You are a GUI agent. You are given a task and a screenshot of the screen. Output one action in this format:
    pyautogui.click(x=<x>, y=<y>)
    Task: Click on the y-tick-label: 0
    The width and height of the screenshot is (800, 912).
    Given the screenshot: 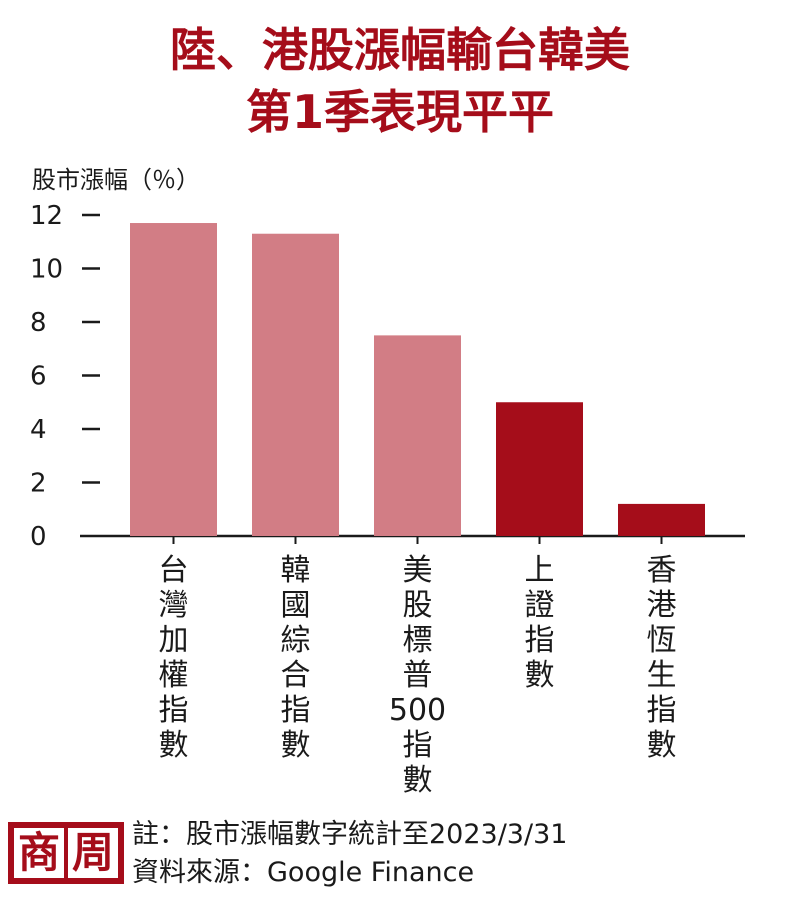 What is the action you would take?
    pyautogui.click(x=38, y=537)
    